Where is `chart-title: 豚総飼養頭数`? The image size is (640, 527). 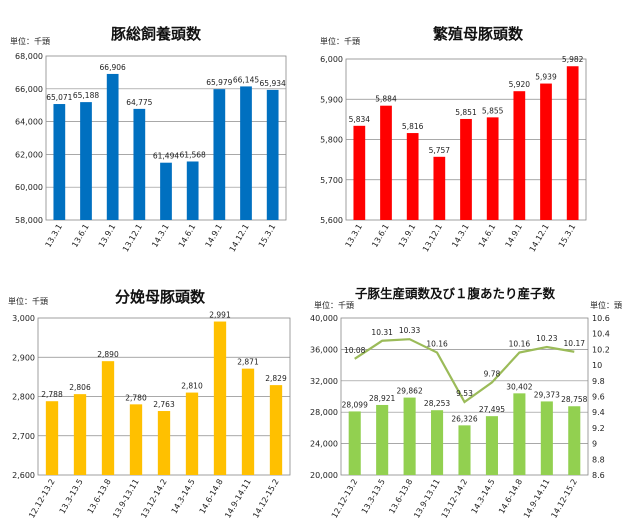 chart-title: 豚総飼養頭数 is located at coordinates (156, 34).